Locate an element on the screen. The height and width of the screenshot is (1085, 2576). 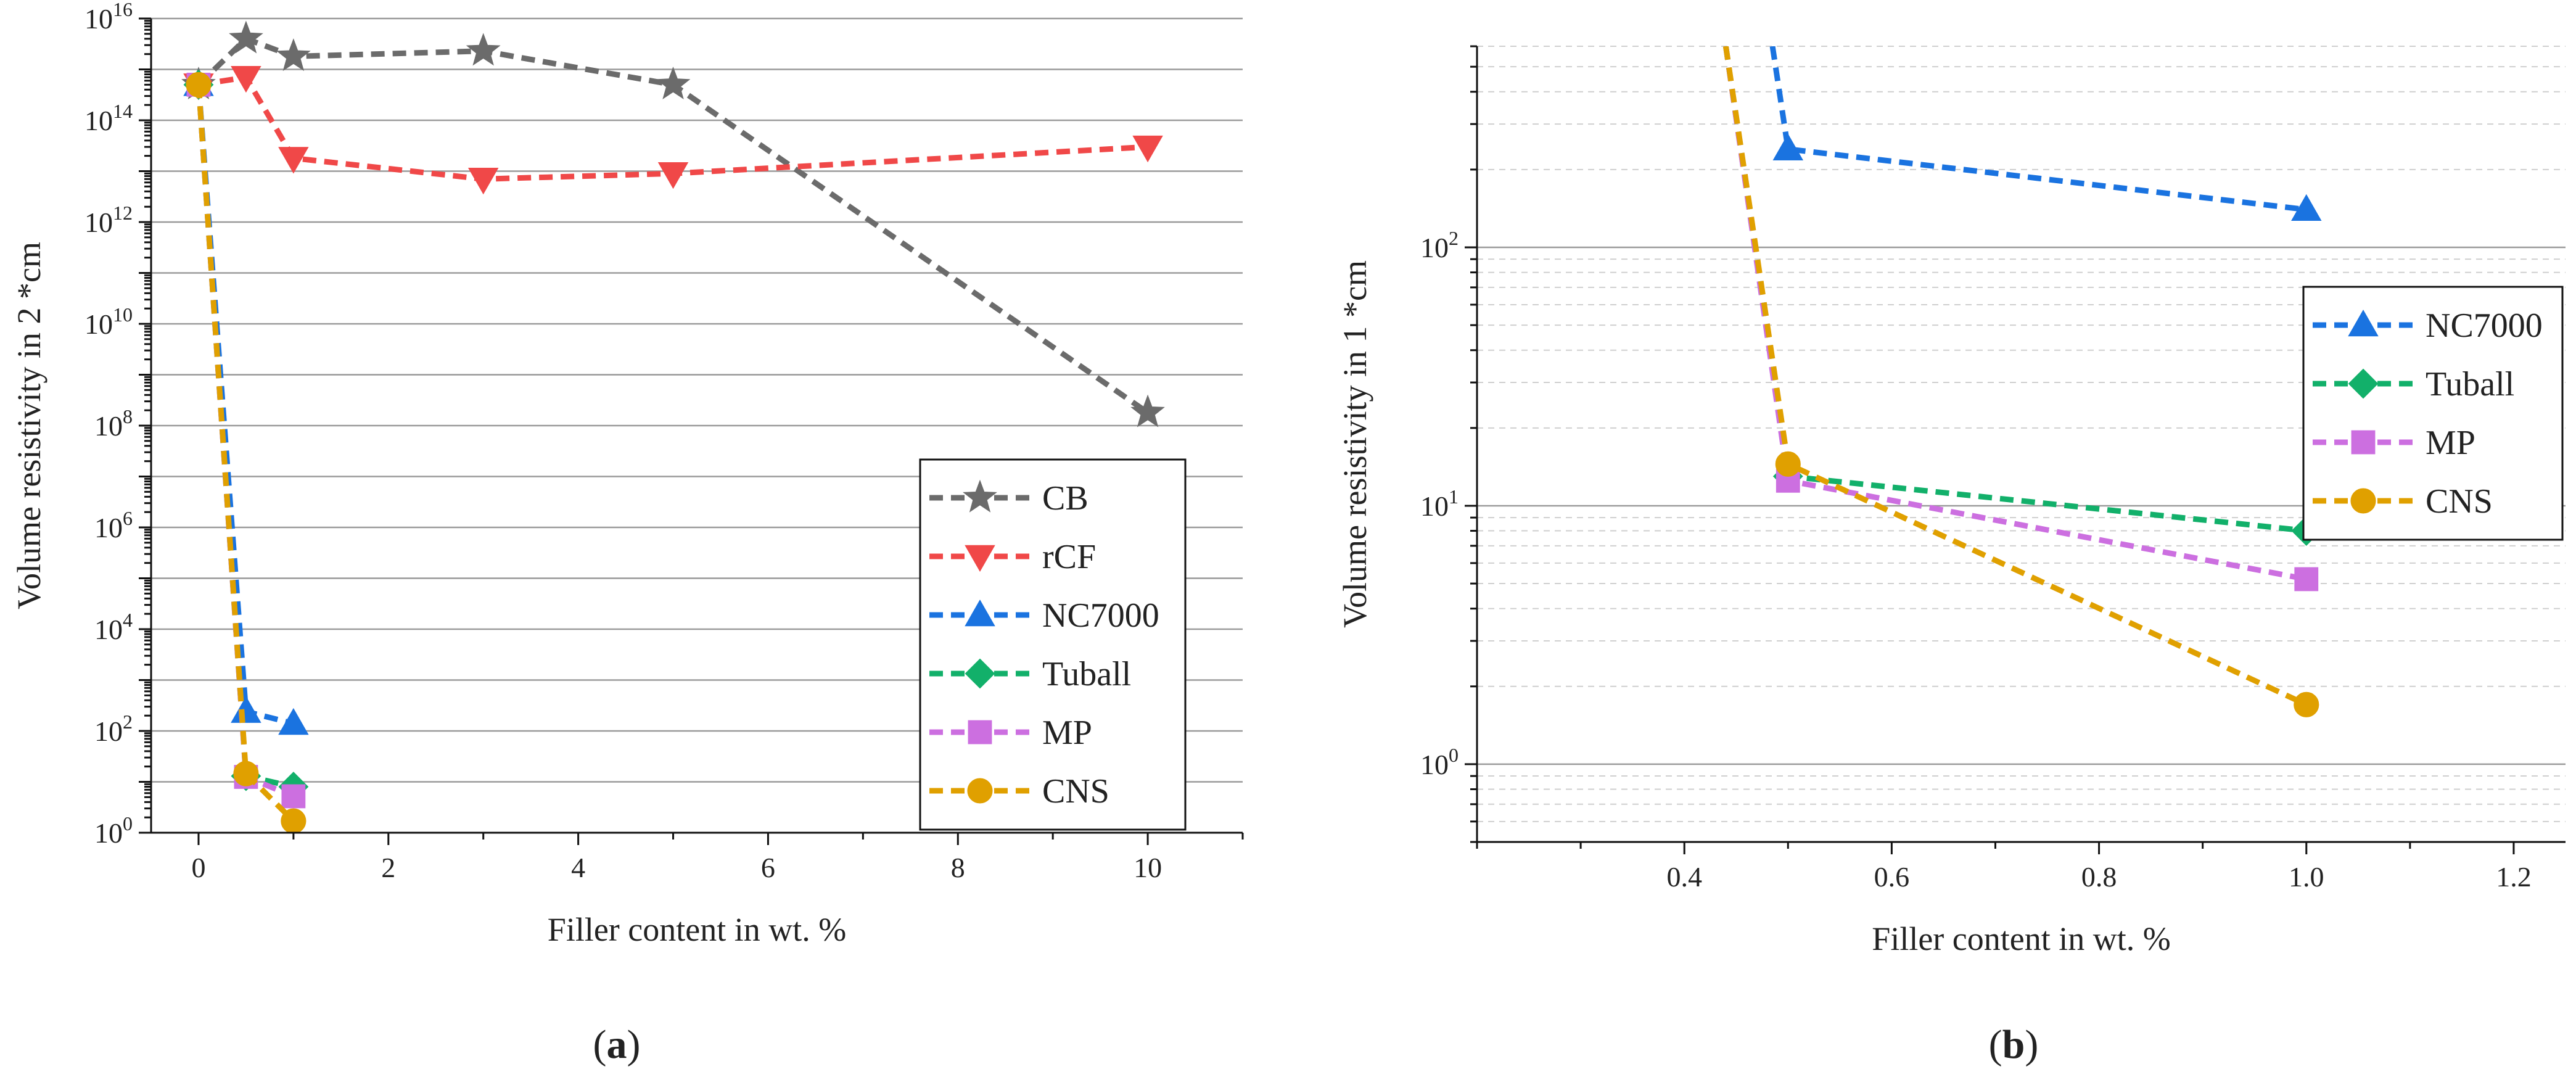
legend-b: NC7000 Tuball MP CNS is located at coordinates (2433, 413).